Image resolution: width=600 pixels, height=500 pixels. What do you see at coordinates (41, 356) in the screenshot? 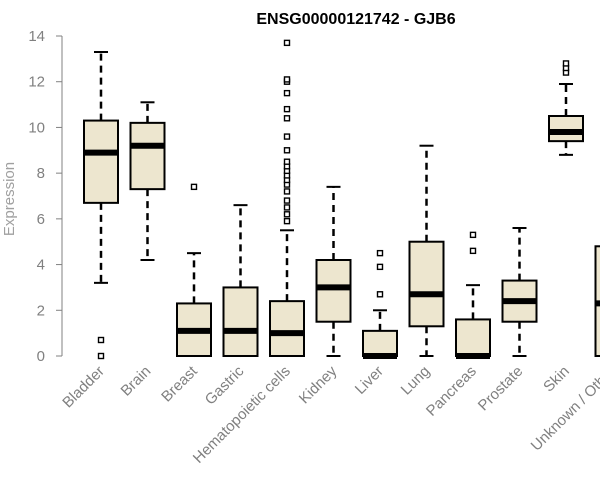
I see `y-tick-label: 0` at bounding box center [41, 356].